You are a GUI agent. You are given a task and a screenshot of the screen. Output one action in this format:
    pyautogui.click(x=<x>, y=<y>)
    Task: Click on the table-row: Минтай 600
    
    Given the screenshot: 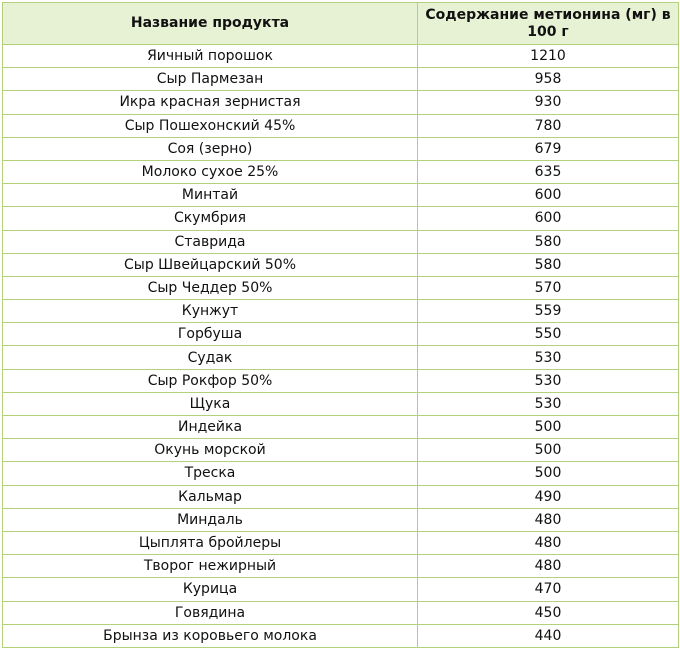 What is the action you would take?
    pyautogui.click(x=340, y=195)
    